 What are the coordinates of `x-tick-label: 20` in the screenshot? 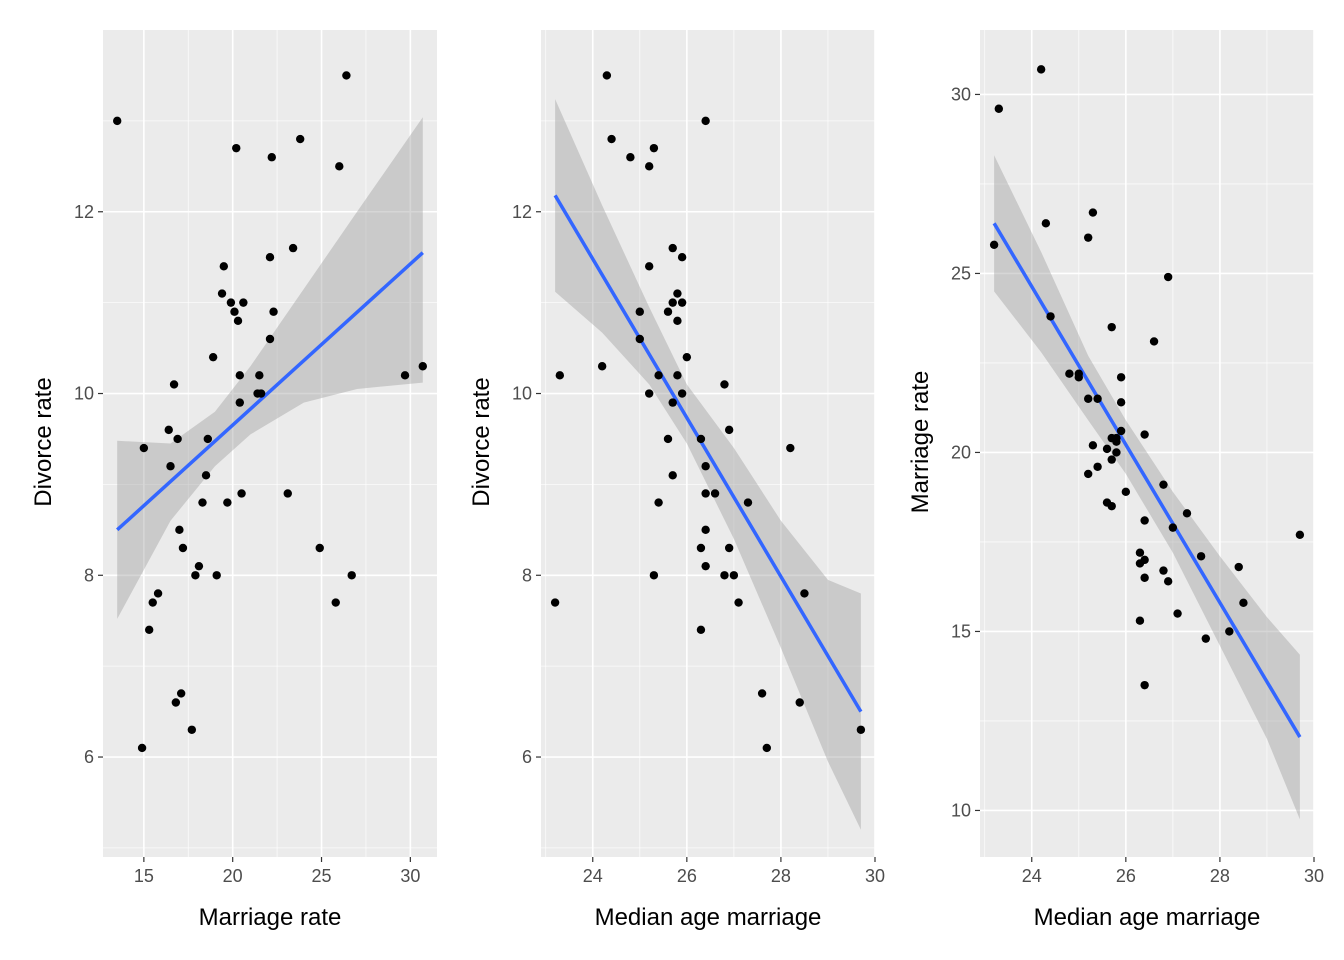 It's located at (233, 876).